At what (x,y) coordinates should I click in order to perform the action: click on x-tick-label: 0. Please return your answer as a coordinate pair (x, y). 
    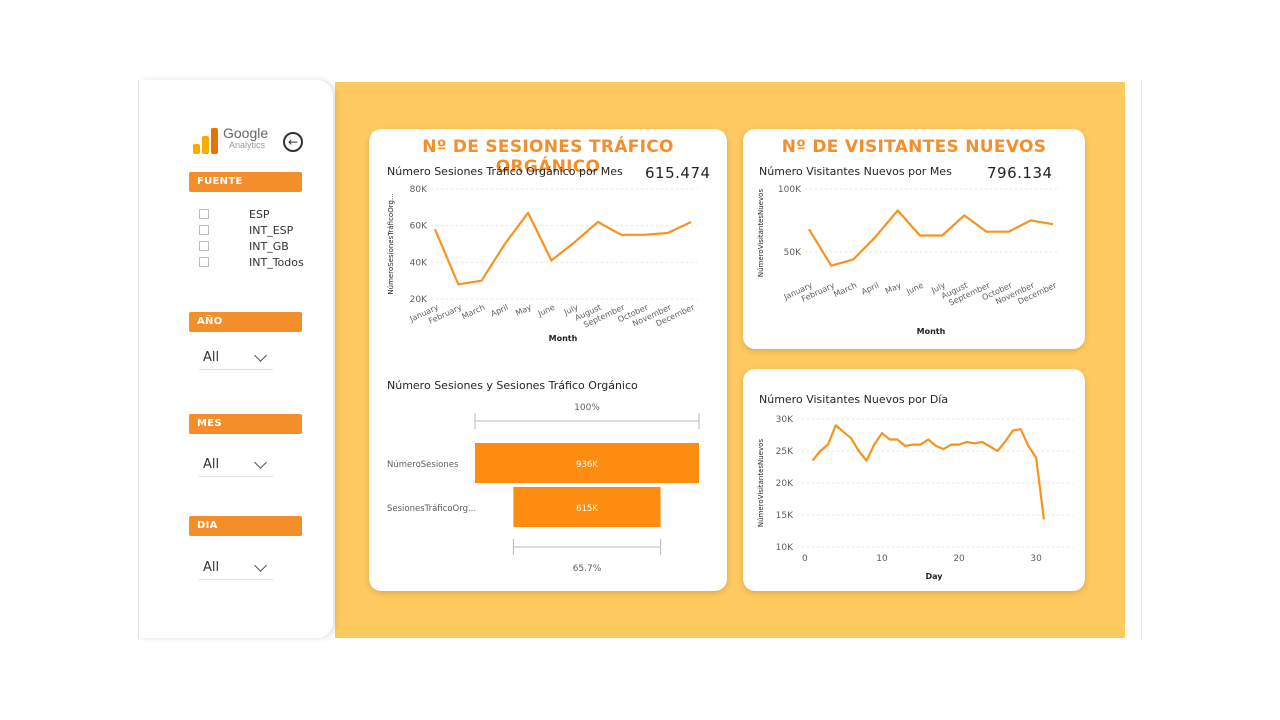
    Looking at the image, I should click on (805, 559).